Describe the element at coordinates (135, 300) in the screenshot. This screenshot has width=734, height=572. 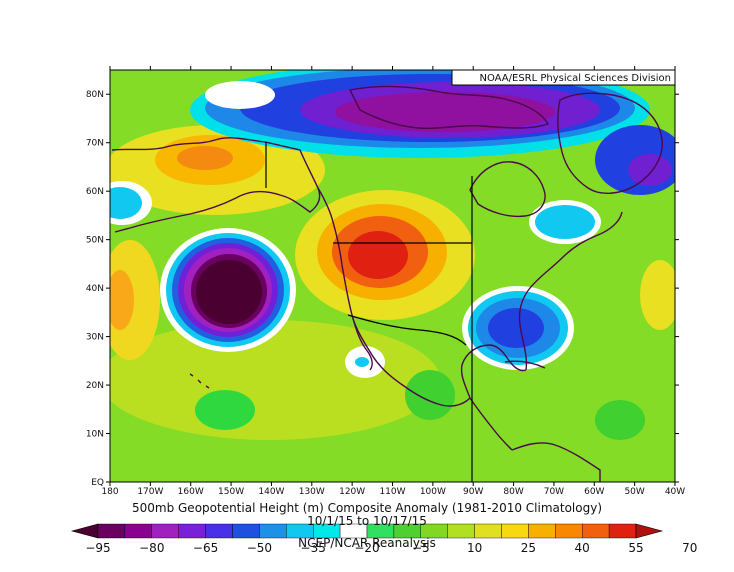
I see `west-pacific-band` at that location.